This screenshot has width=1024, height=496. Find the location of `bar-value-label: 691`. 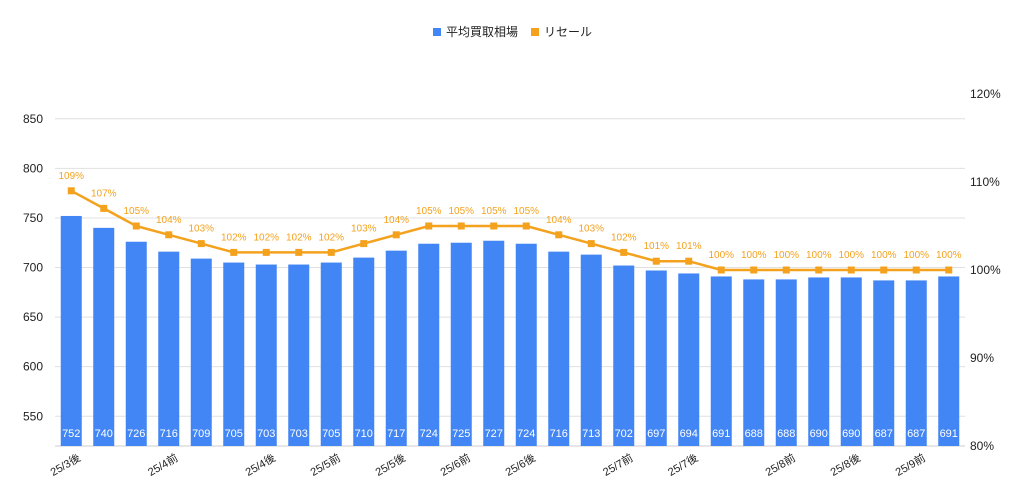

bar-value-label: 691 is located at coordinates (949, 434).